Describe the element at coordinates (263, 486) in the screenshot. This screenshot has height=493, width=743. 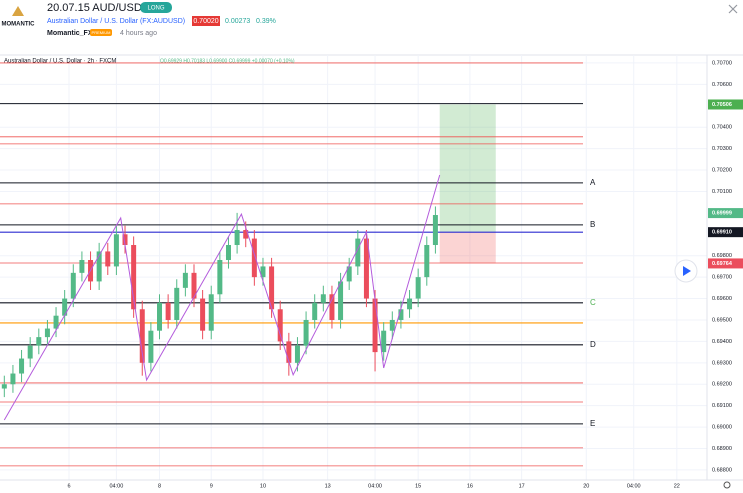
I see `x-tick-label: 10` at that location.